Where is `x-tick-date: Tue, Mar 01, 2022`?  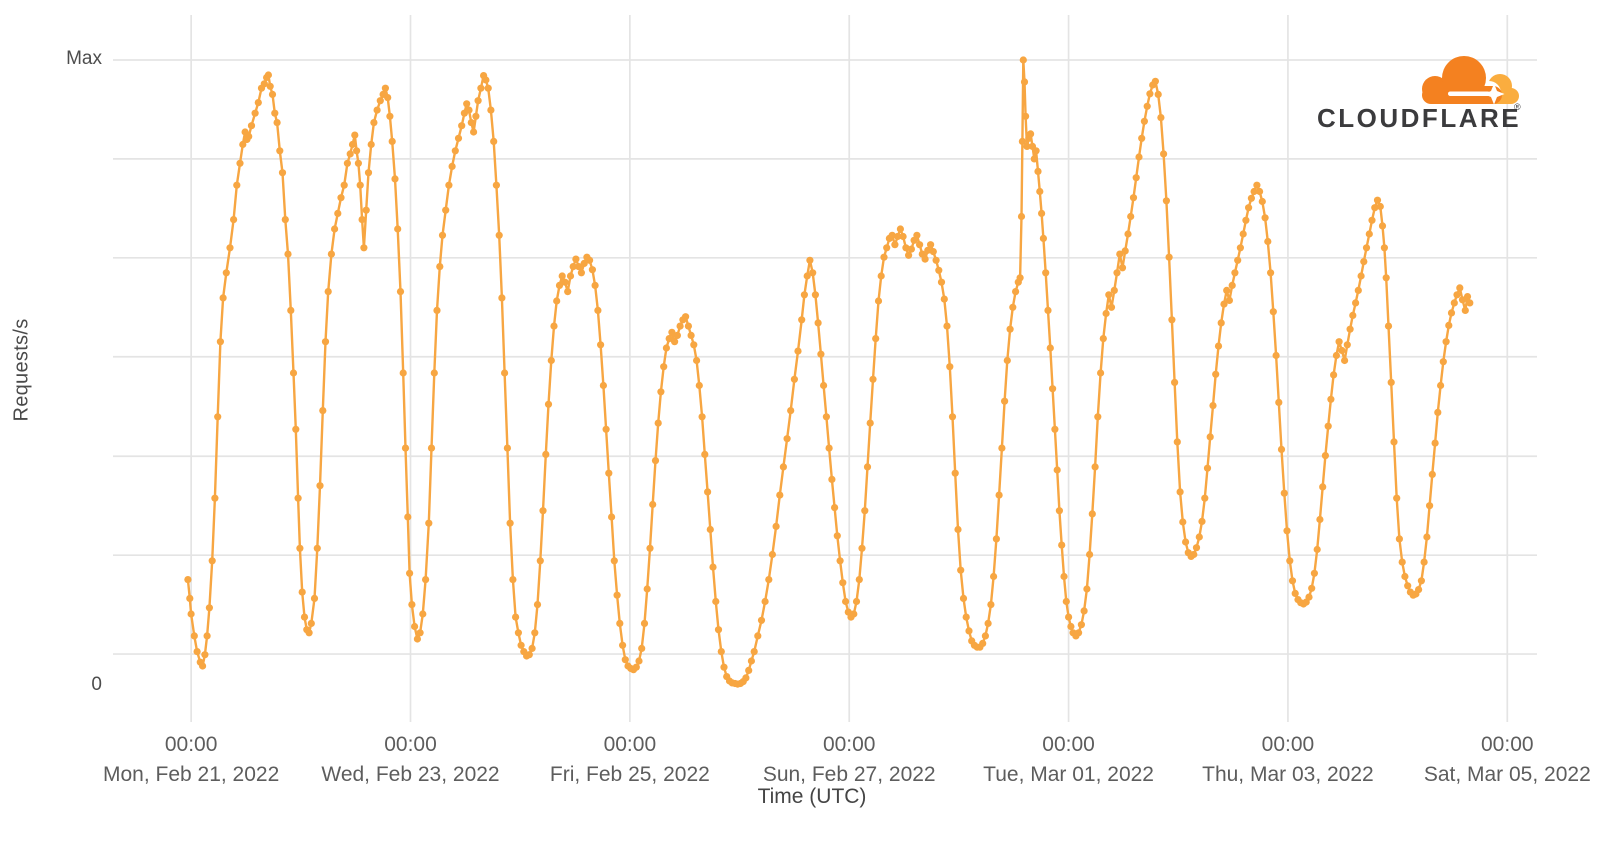
x-tick-date: Tue, Mar 01, 2022 is located at coordinates (1068, 774).